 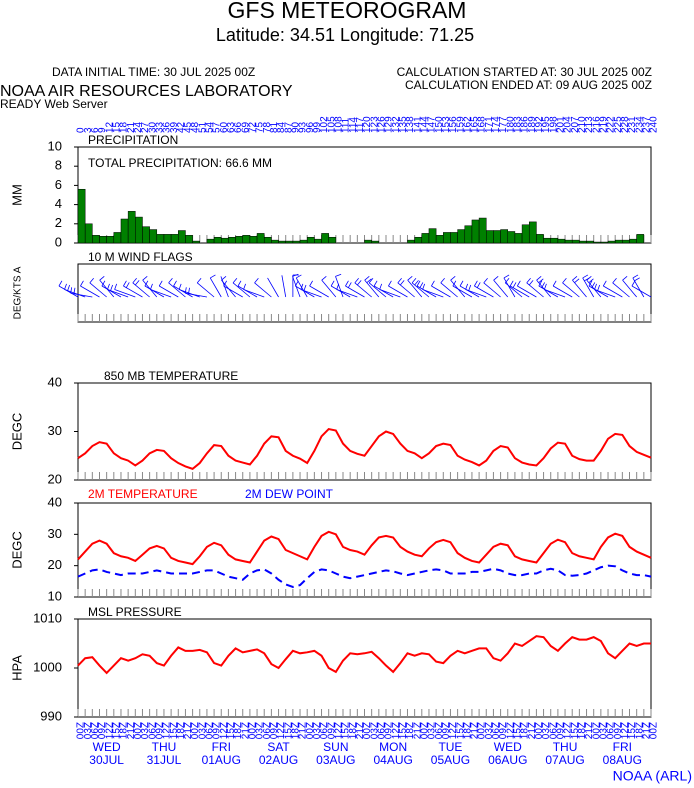 I want to click on y-tick-label: 30, so click(x=55, y=430).